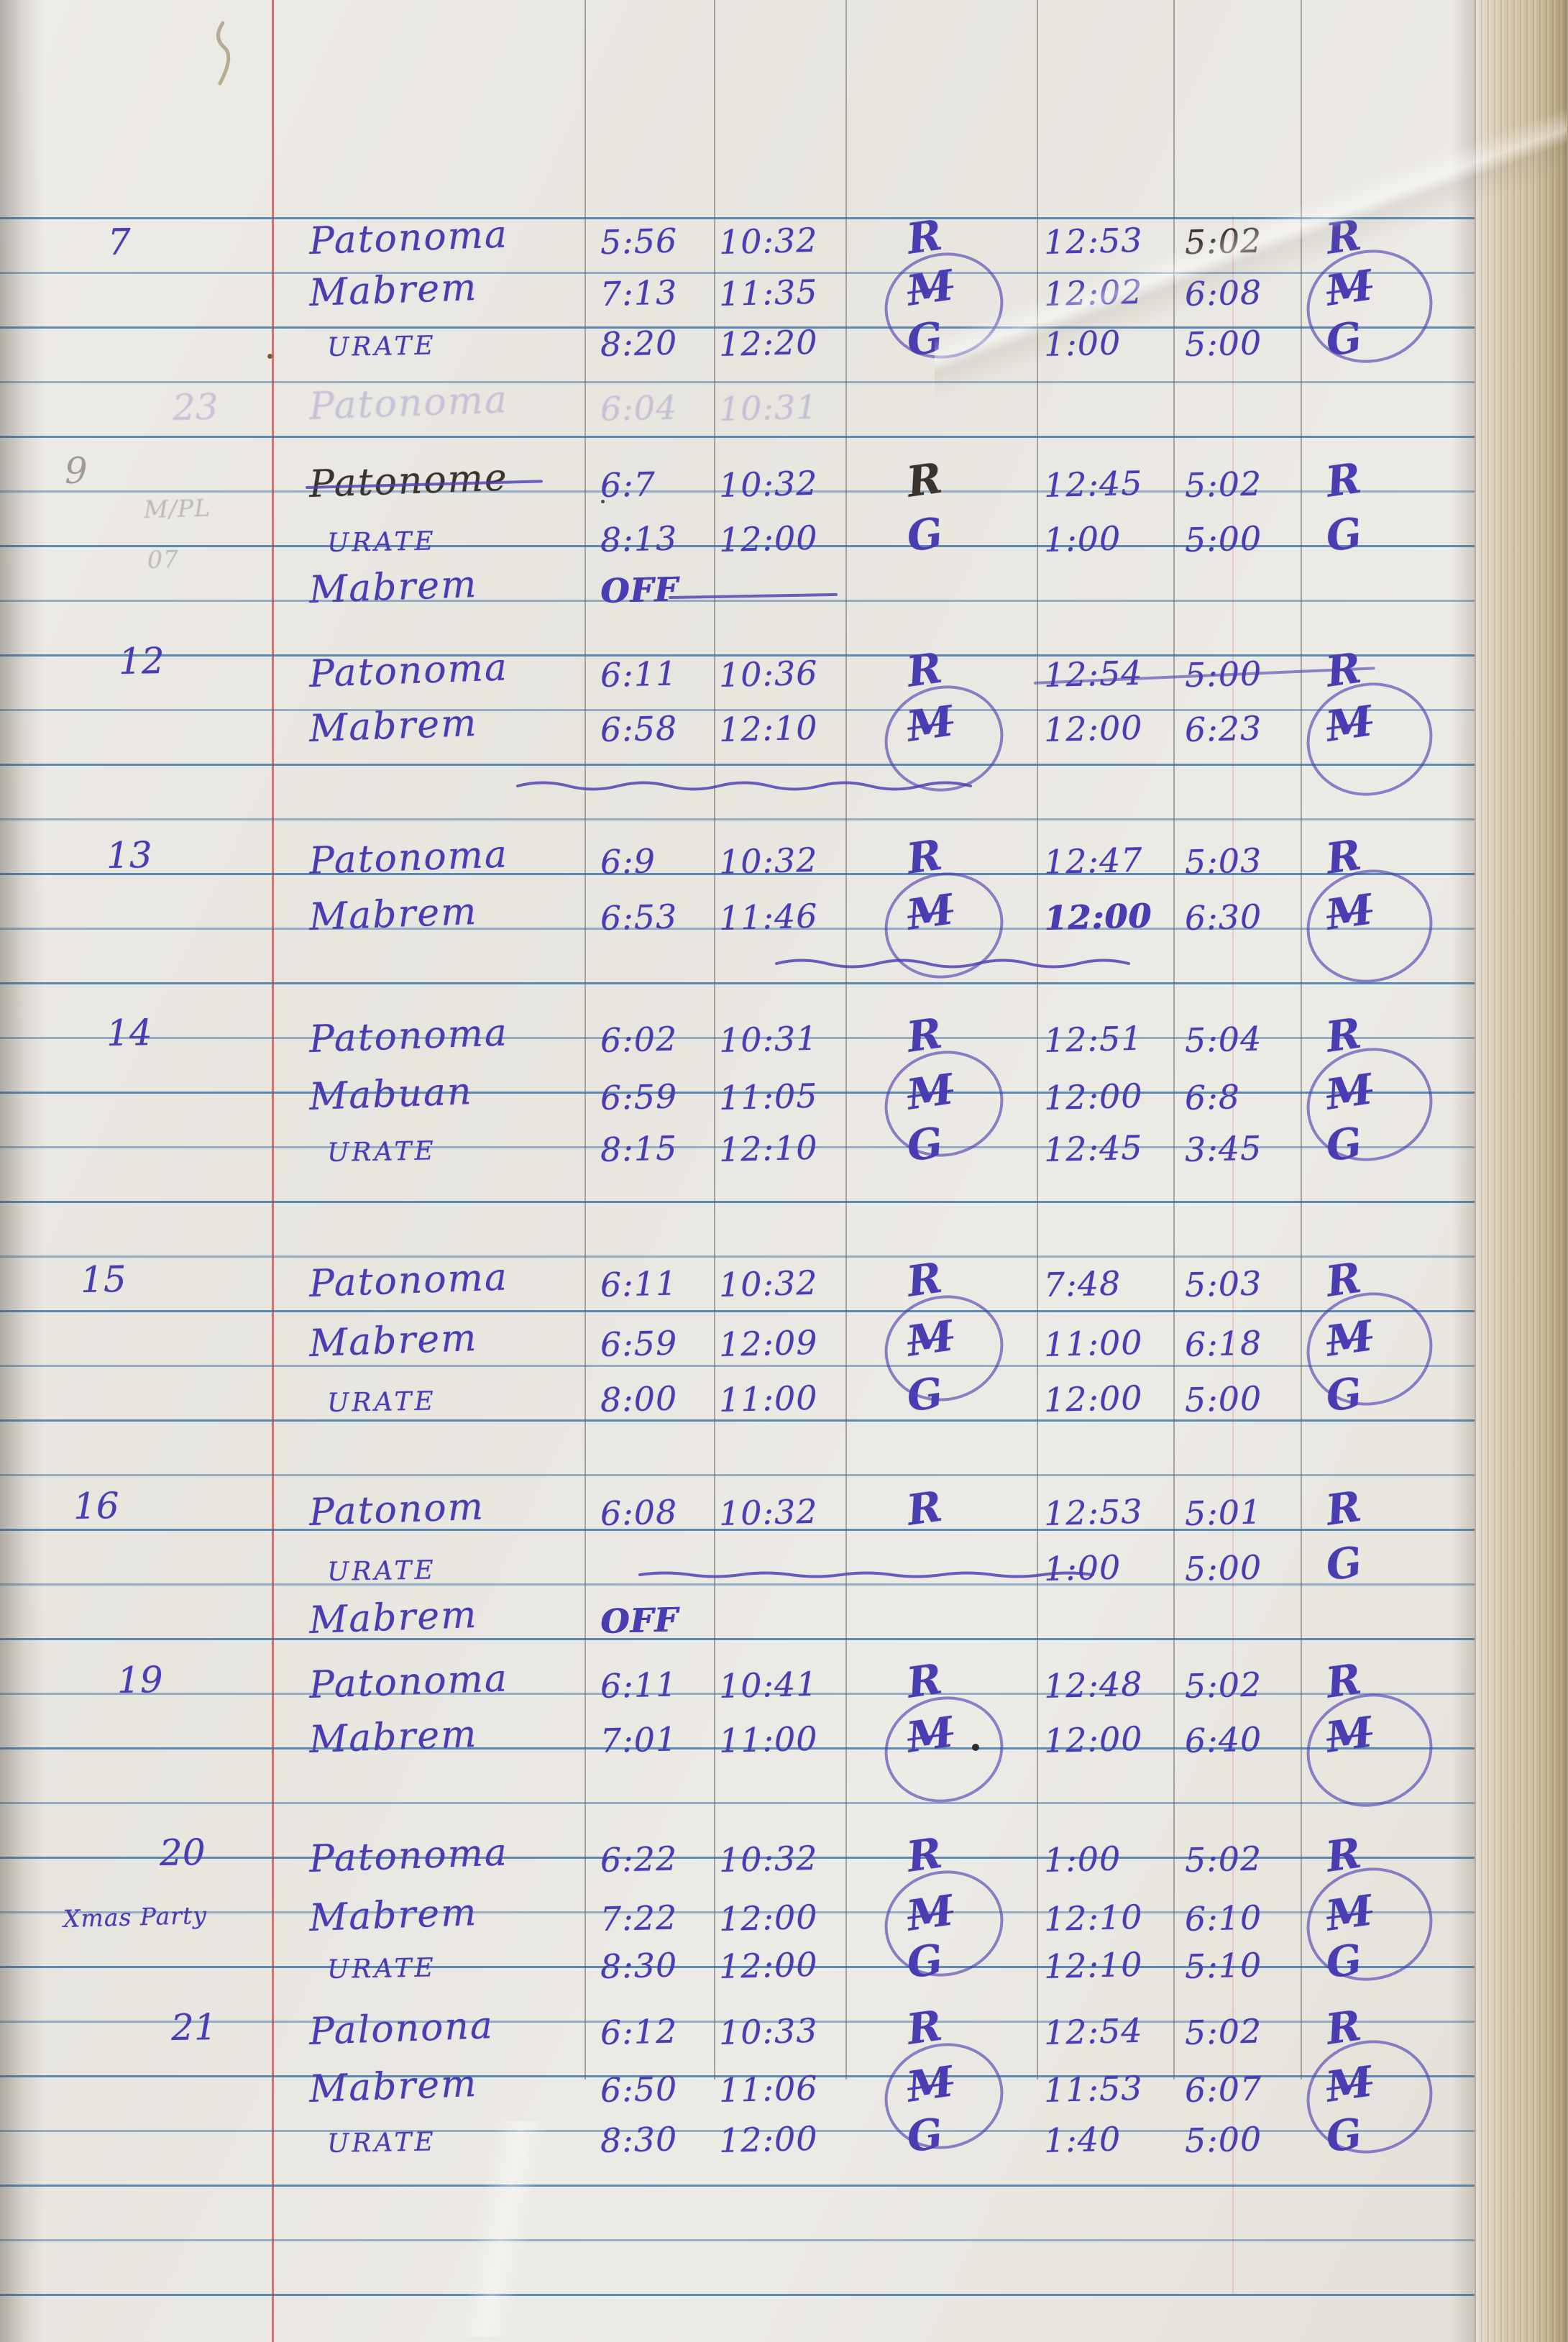 This screenshot has width=1568, height=2342. I want to click on day-number: 13, so click(129, 855).